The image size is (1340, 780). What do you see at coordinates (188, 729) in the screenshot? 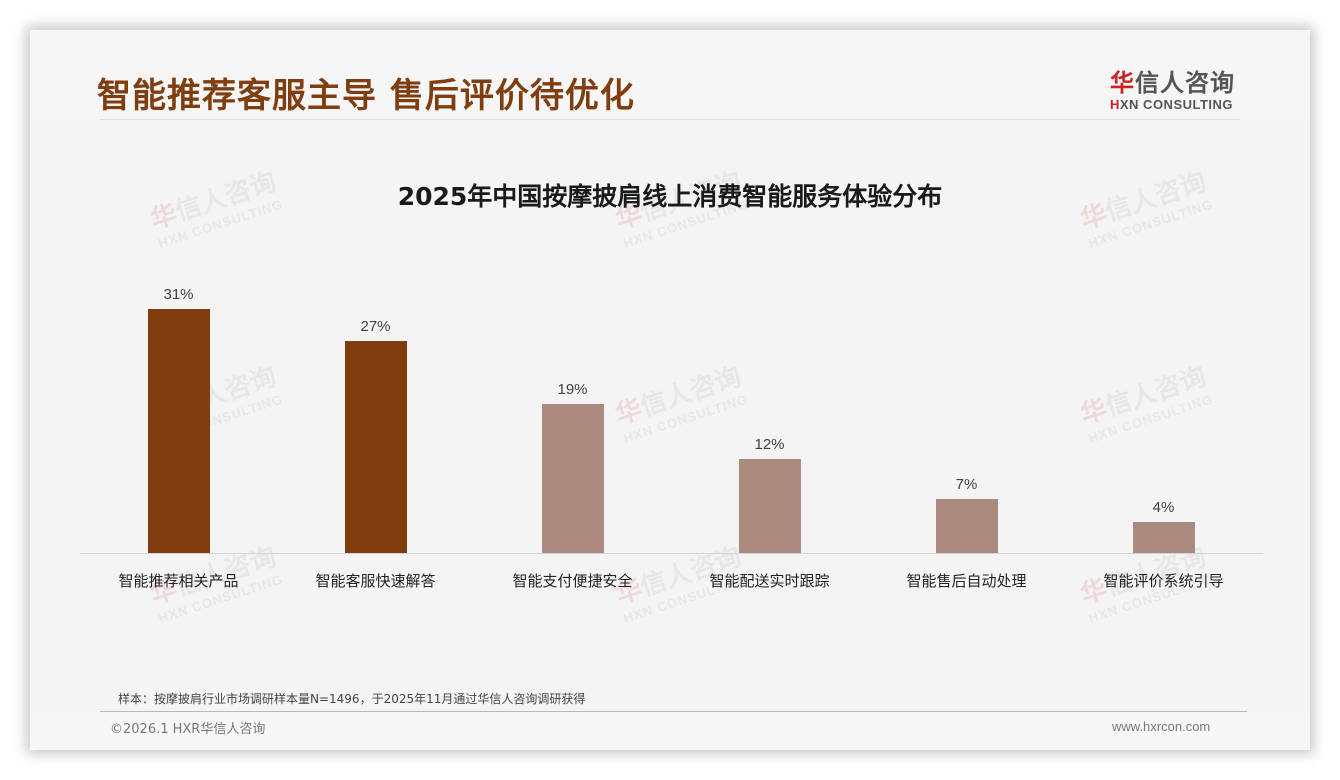
I see `copyright-text: ©2026.1 HXR华信人咨询` at bounding box center [188, 729].